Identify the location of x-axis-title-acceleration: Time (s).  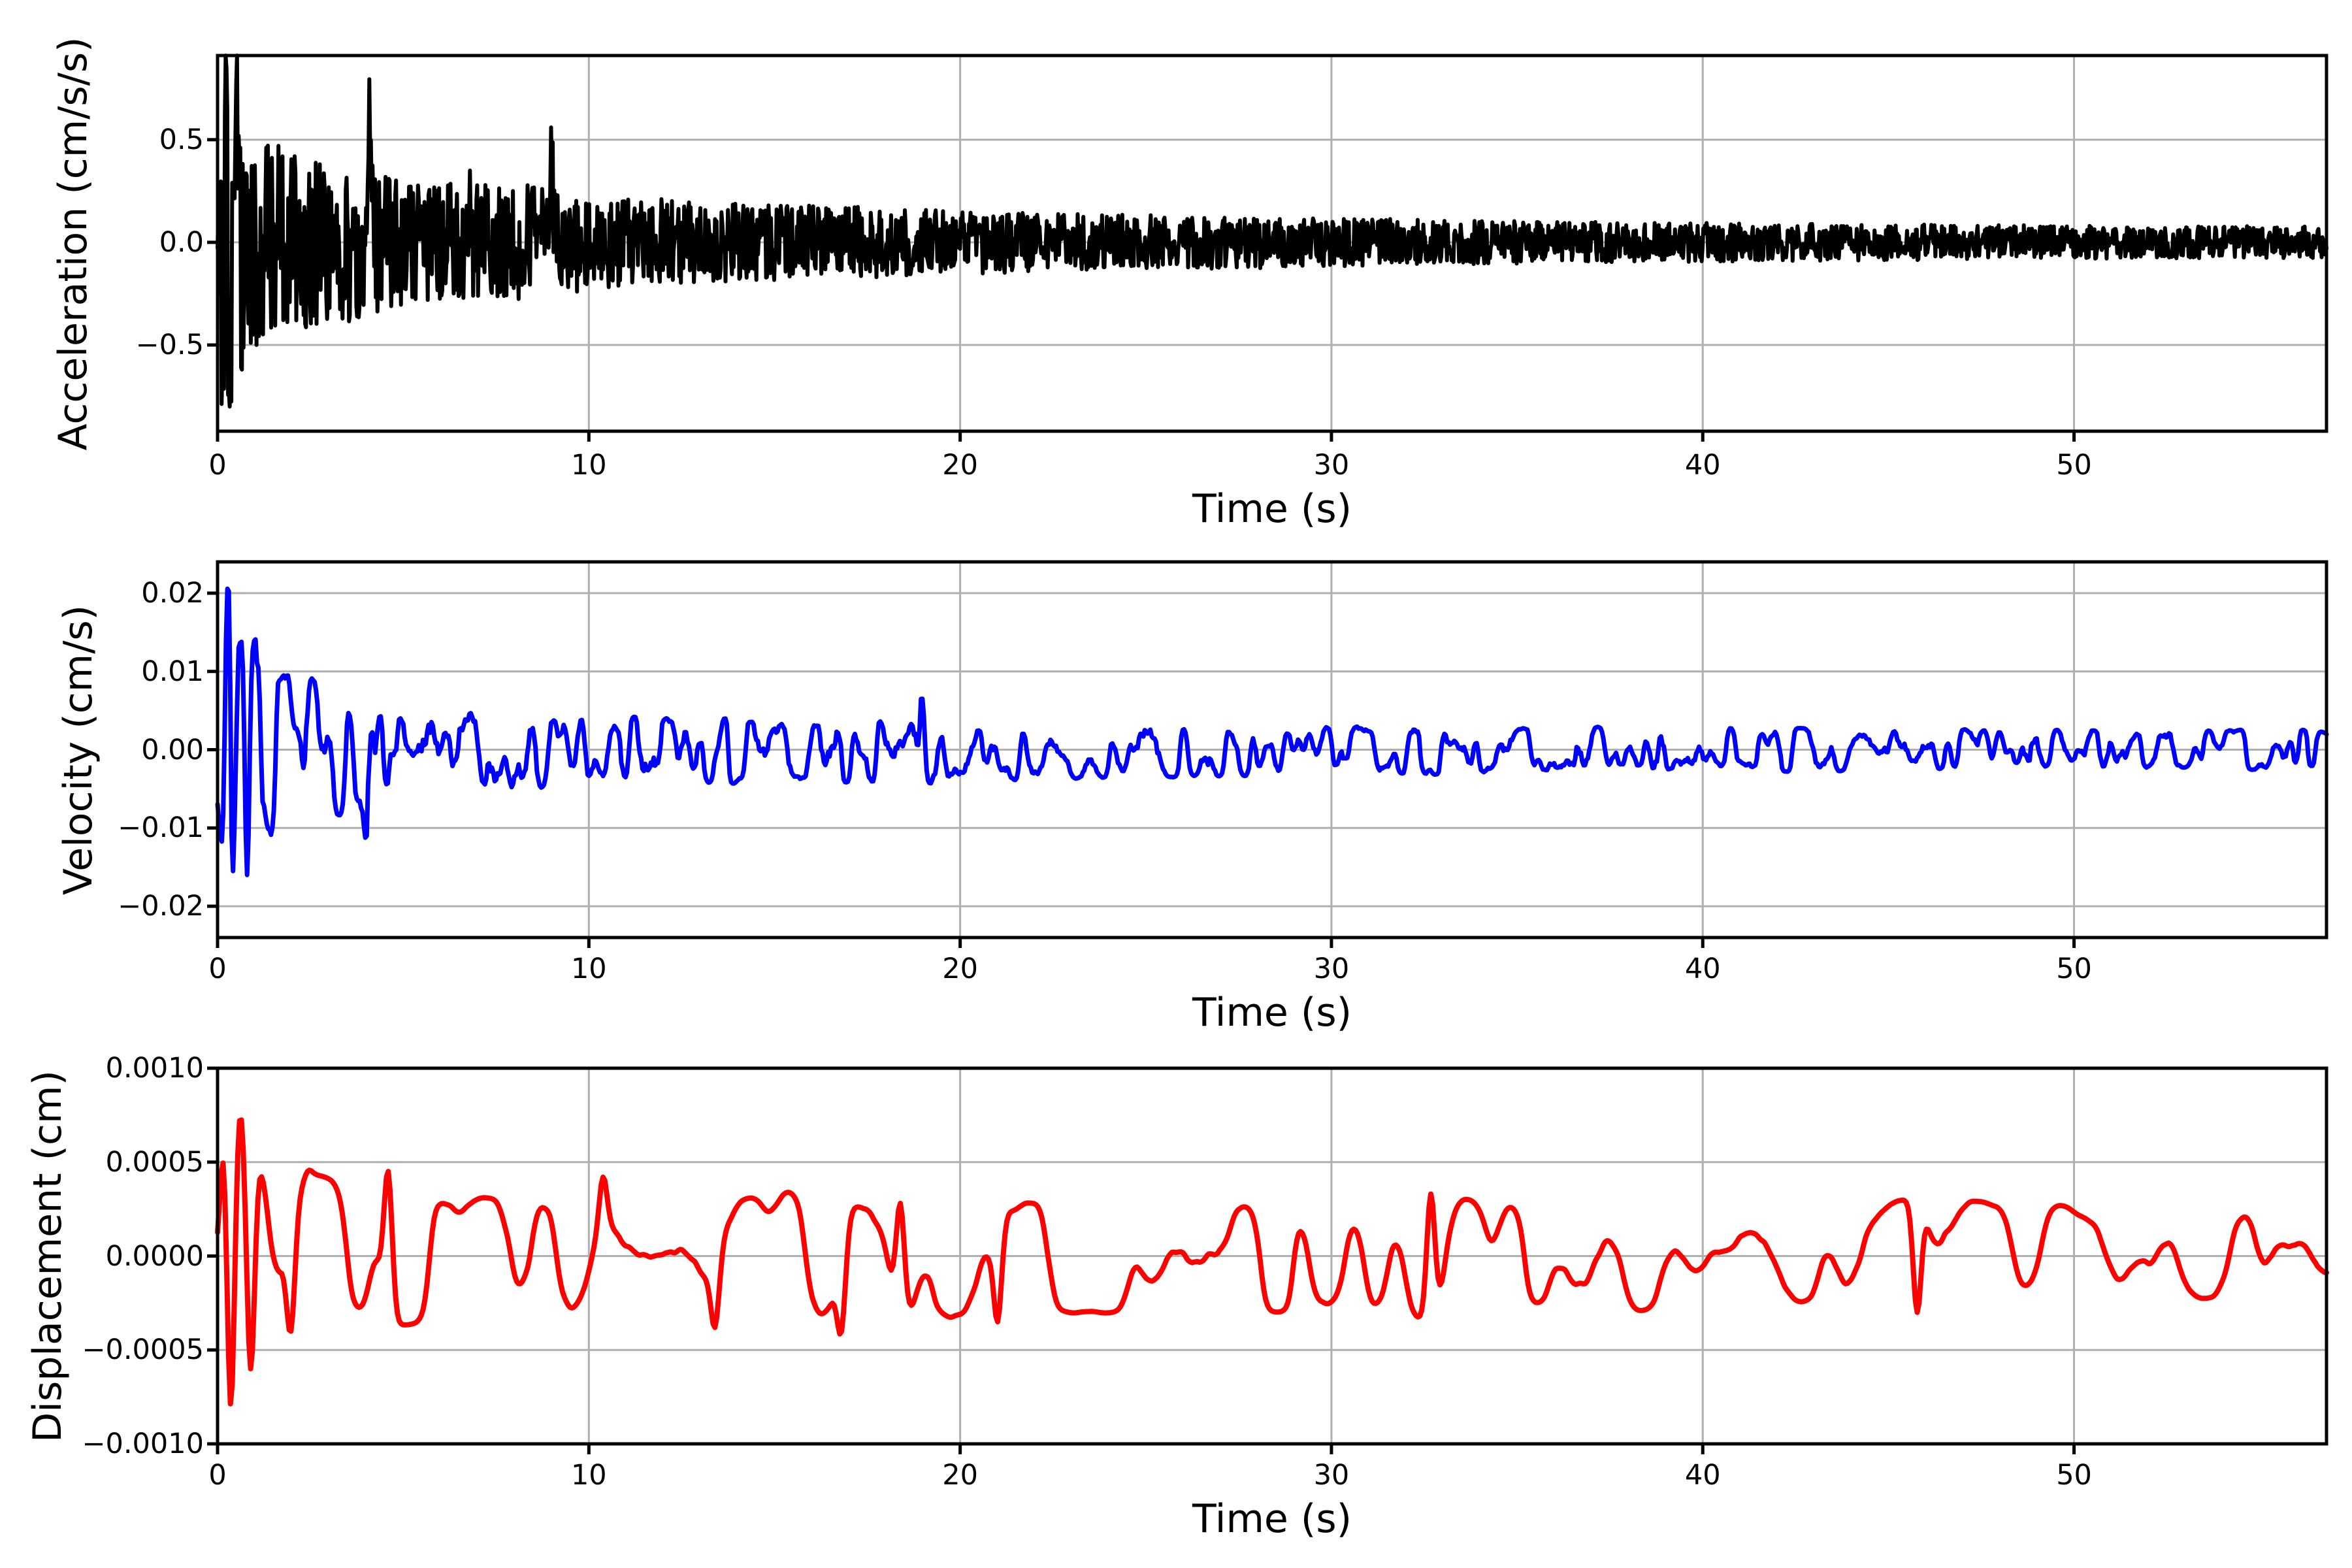
(1272, 509).